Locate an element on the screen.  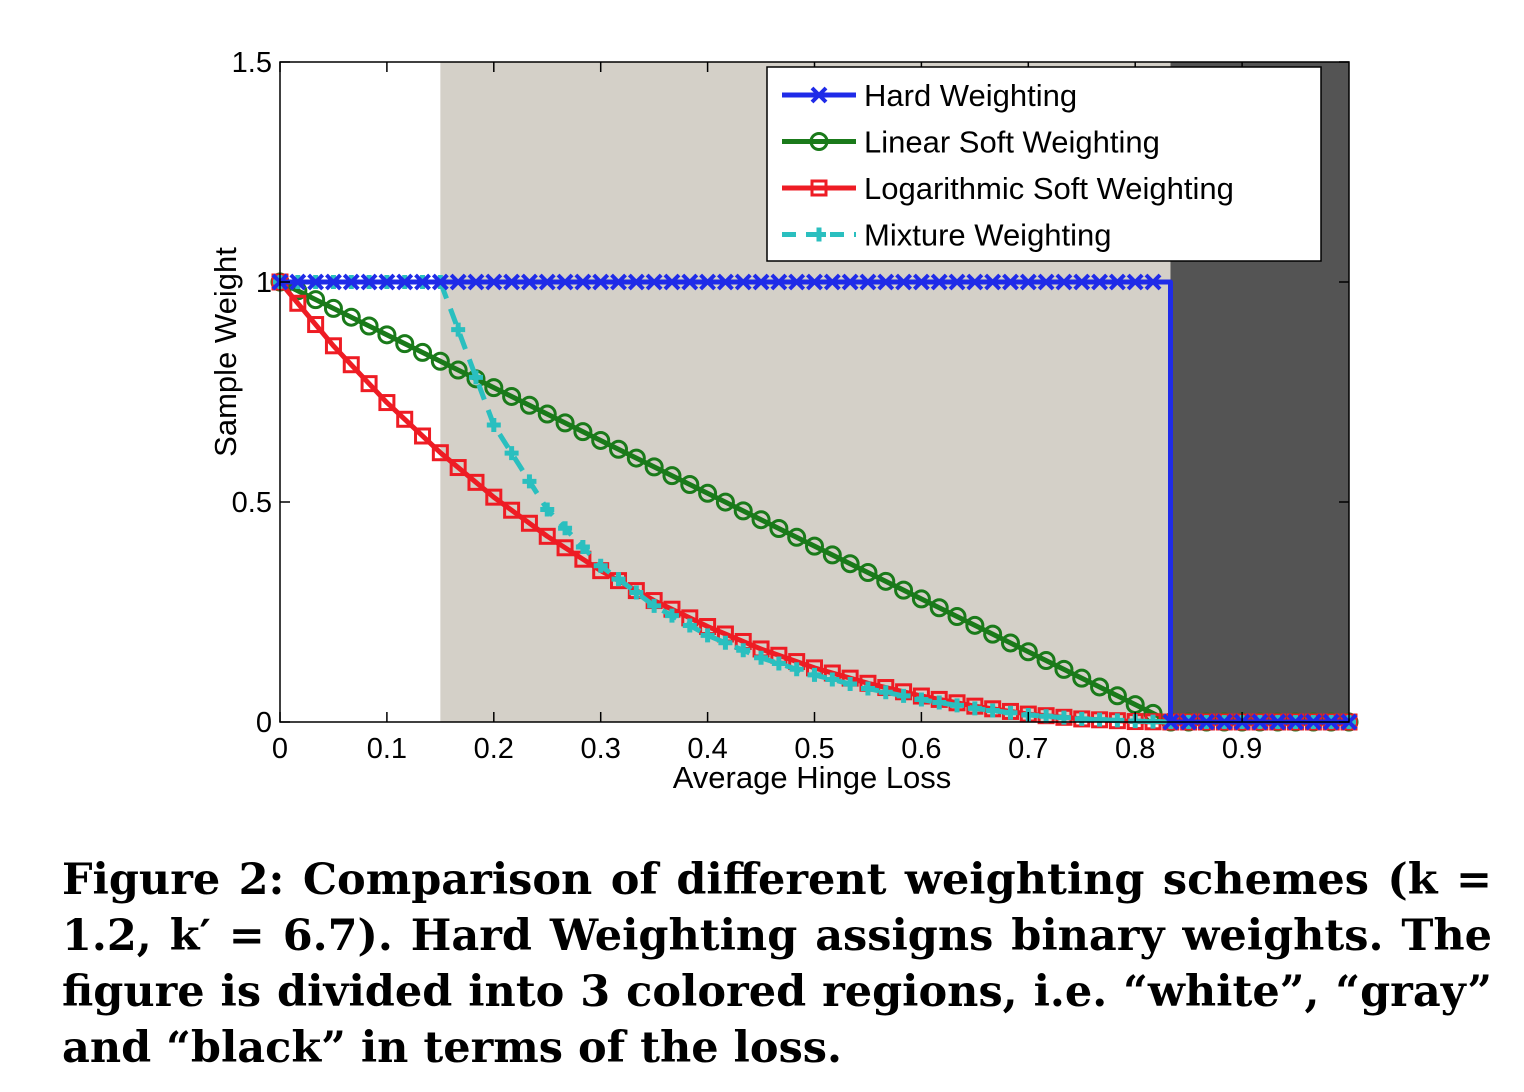
legend-label: Linear Soft Weighting is located at coordinates (1012, 142).